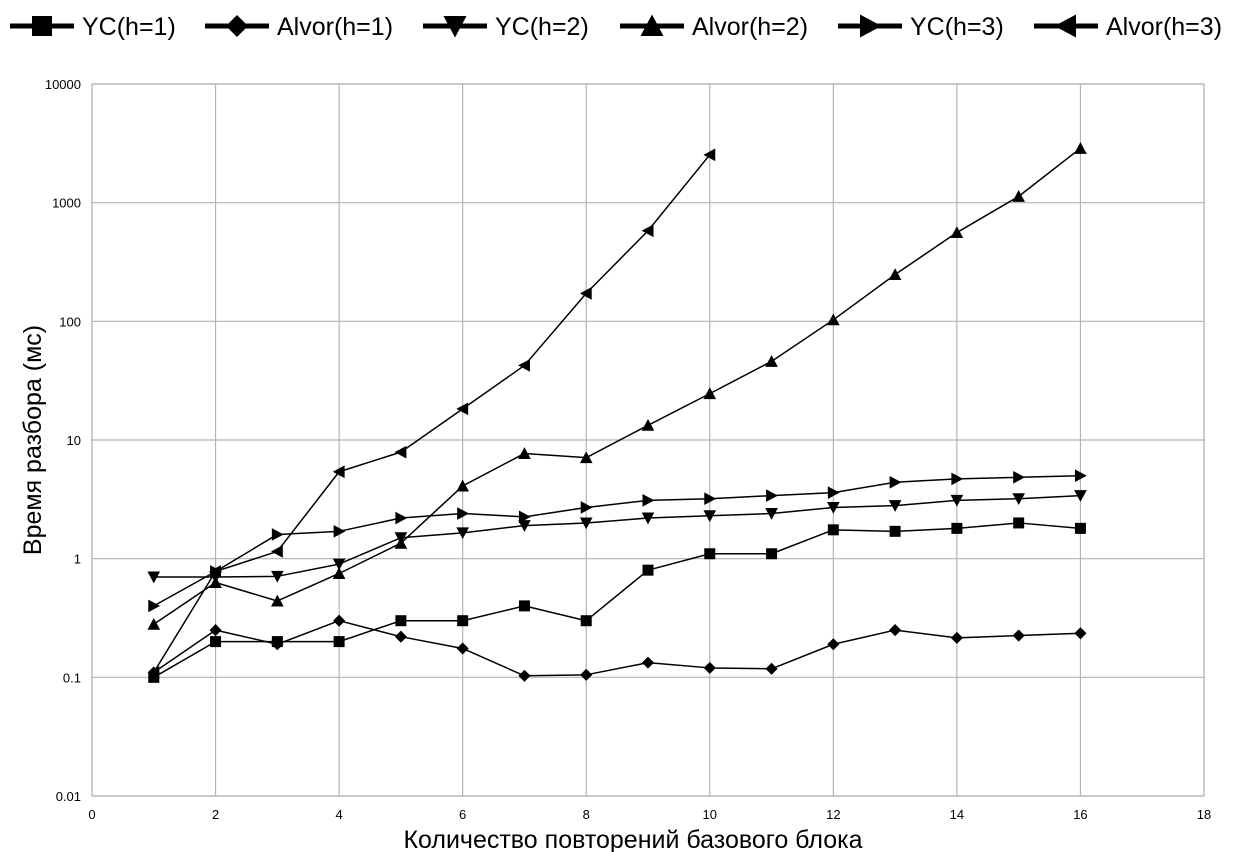 Image resolution: width=1235 pixels, height=852 pixels. I want to click on legend-item: Alvor(h=3), so click(1128, 27).